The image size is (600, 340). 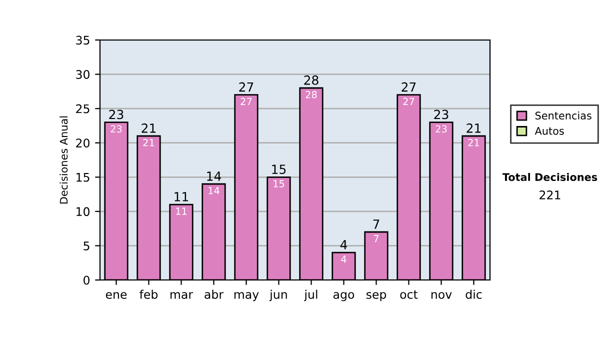 I want to click on total-label: 28, so click(x=311, y=80).